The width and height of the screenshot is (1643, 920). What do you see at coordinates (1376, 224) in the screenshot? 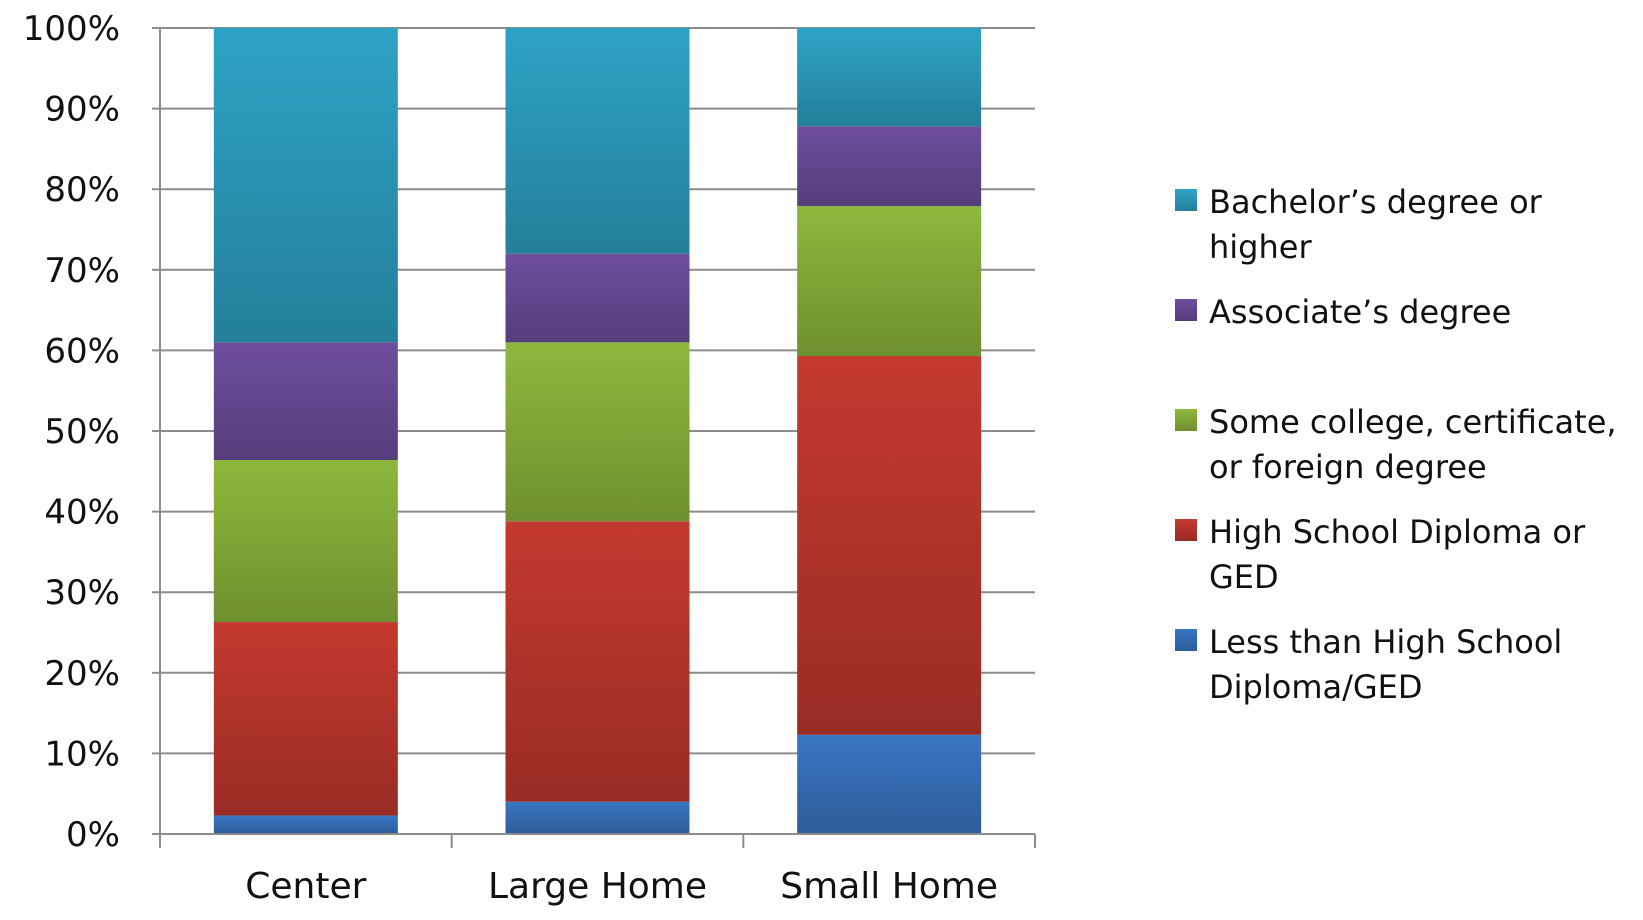
I see `legend-label: Bachelor’s degree or higher` at bounding box center [1376, 224].